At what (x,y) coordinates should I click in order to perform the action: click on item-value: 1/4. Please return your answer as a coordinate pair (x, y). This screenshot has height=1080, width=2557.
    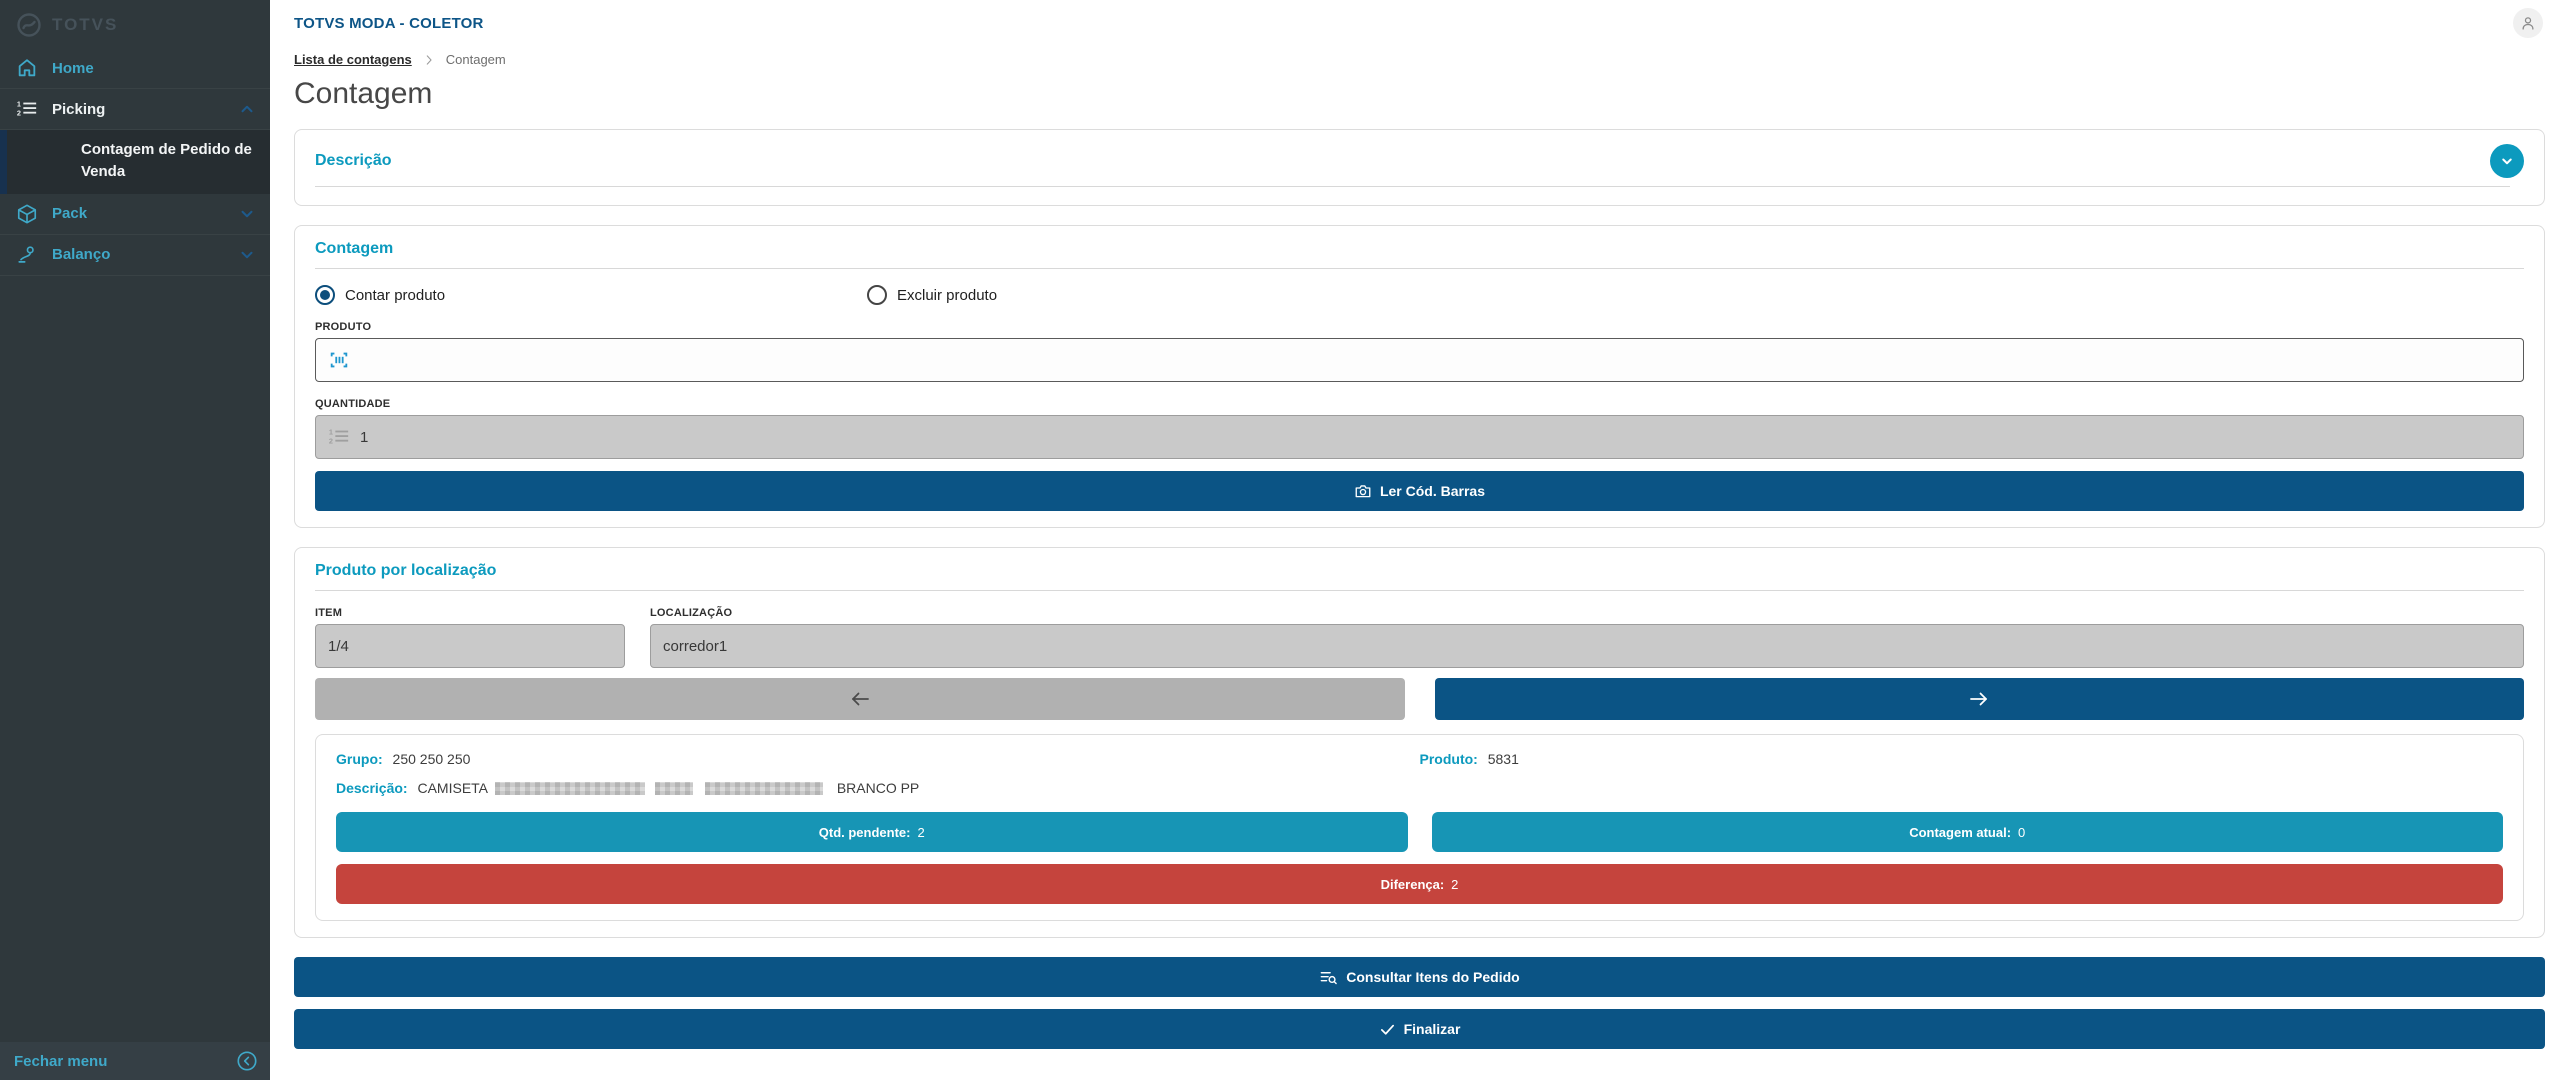
    Looking at the image, I should click on (338, 646).